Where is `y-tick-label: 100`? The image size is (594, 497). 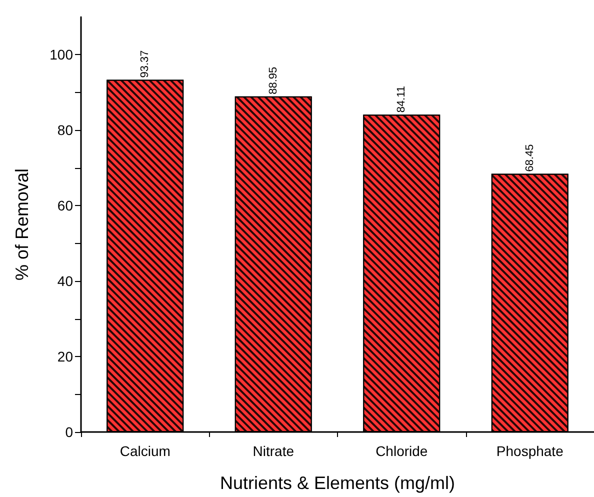
y-tick-label: 100 is located at coordinates (62, 54).